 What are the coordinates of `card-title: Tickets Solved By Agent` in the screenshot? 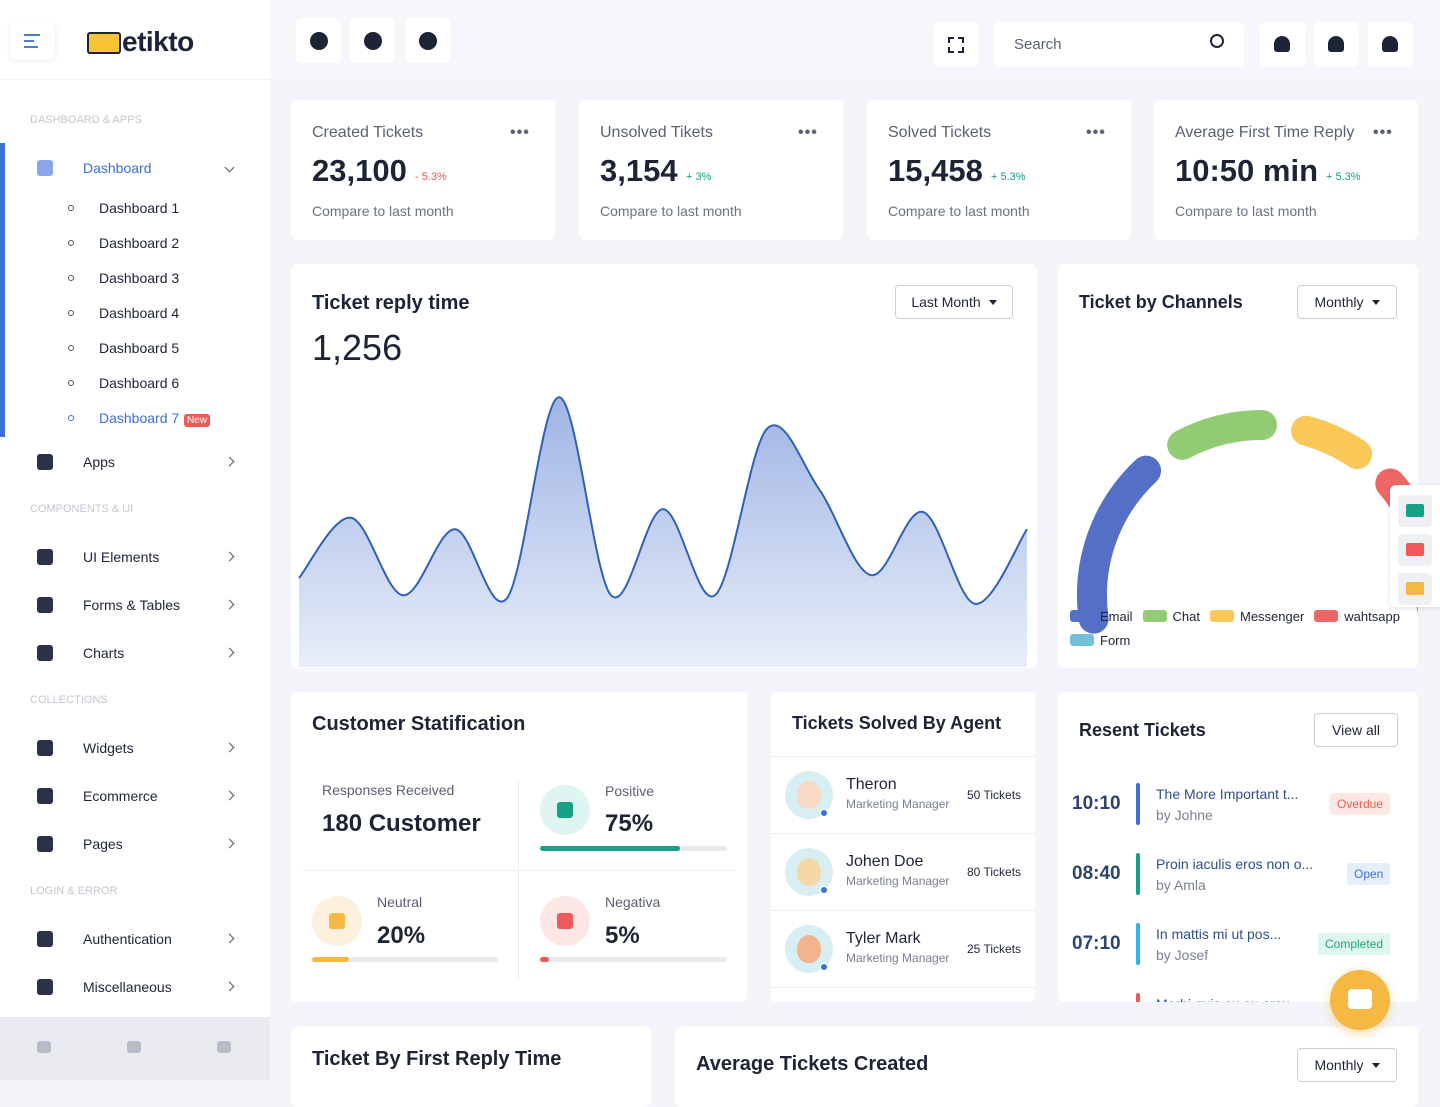 It's located at (897, 723).